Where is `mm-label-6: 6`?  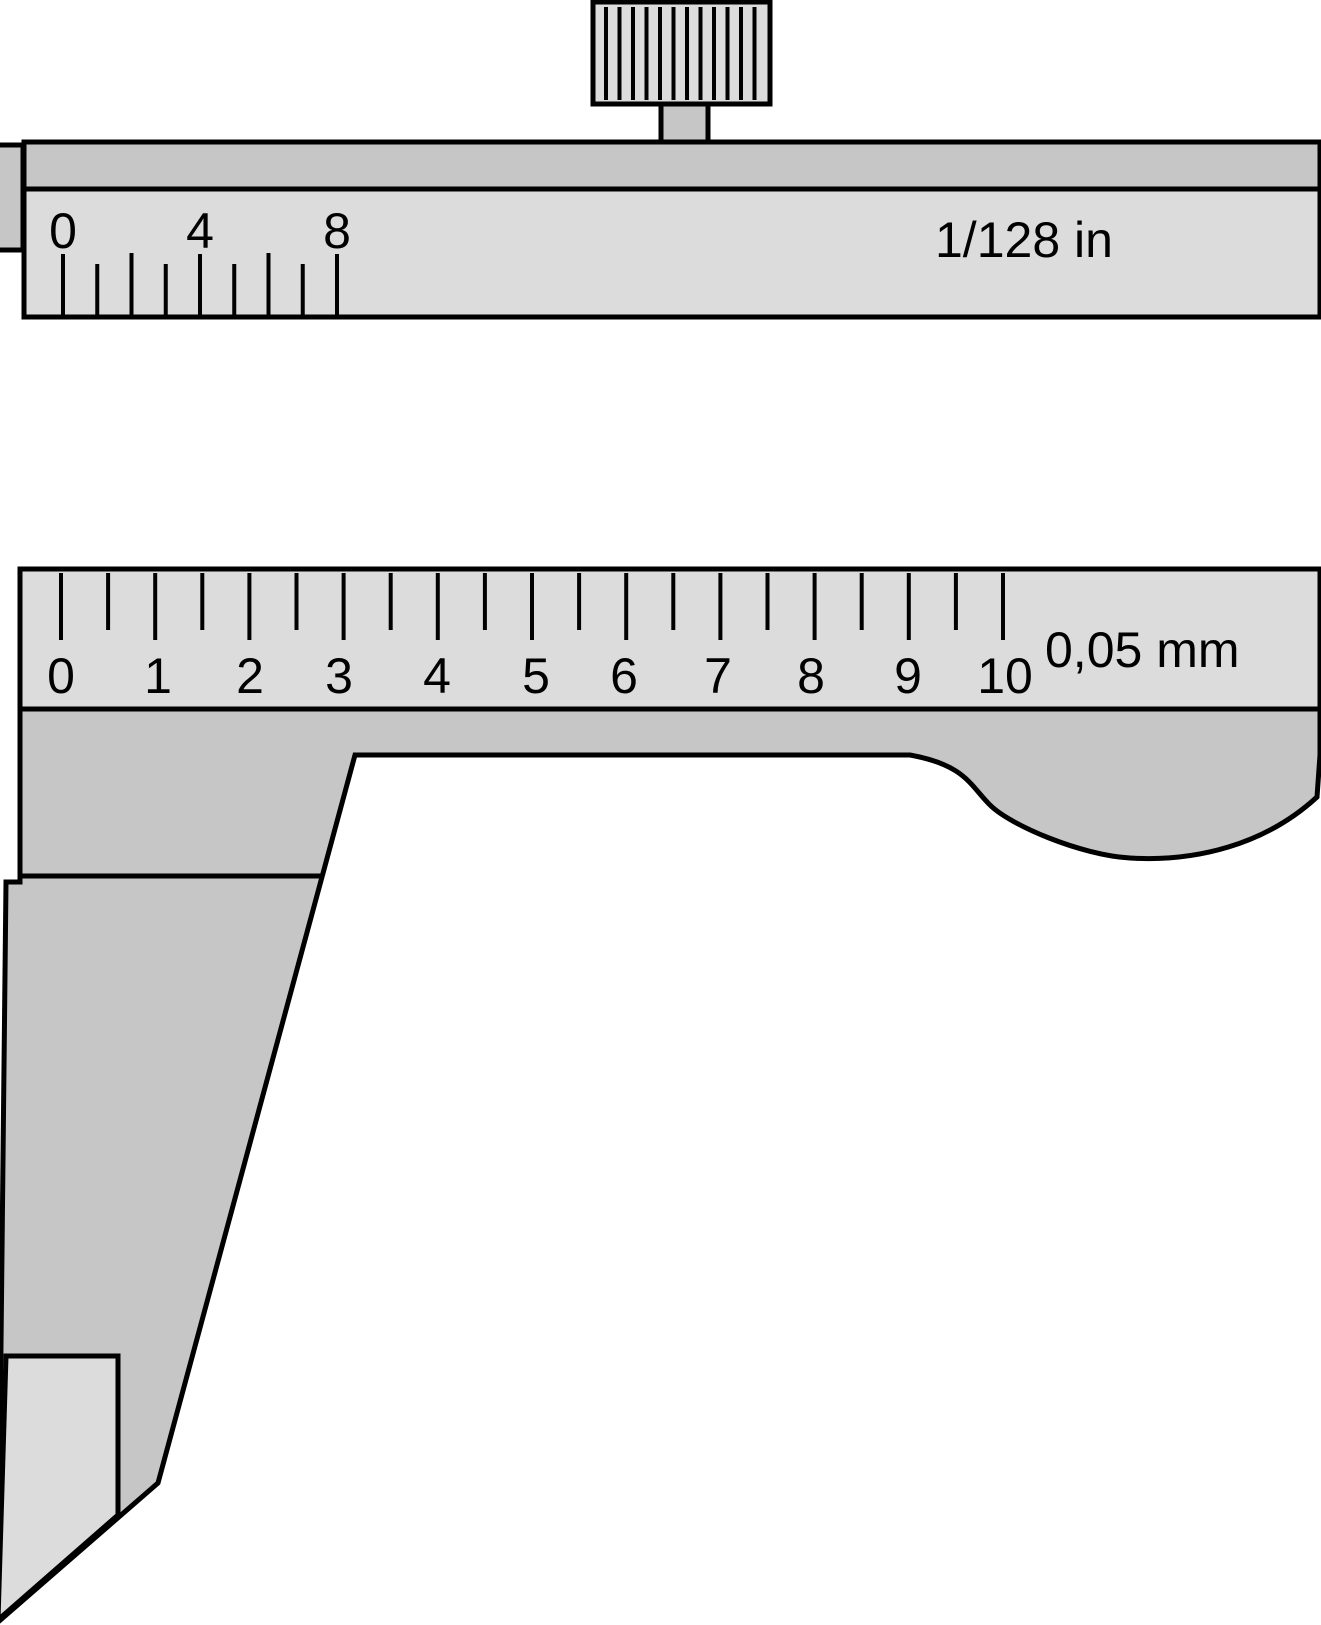 mm-label-6: 6 is located at coordinates (624, 676).